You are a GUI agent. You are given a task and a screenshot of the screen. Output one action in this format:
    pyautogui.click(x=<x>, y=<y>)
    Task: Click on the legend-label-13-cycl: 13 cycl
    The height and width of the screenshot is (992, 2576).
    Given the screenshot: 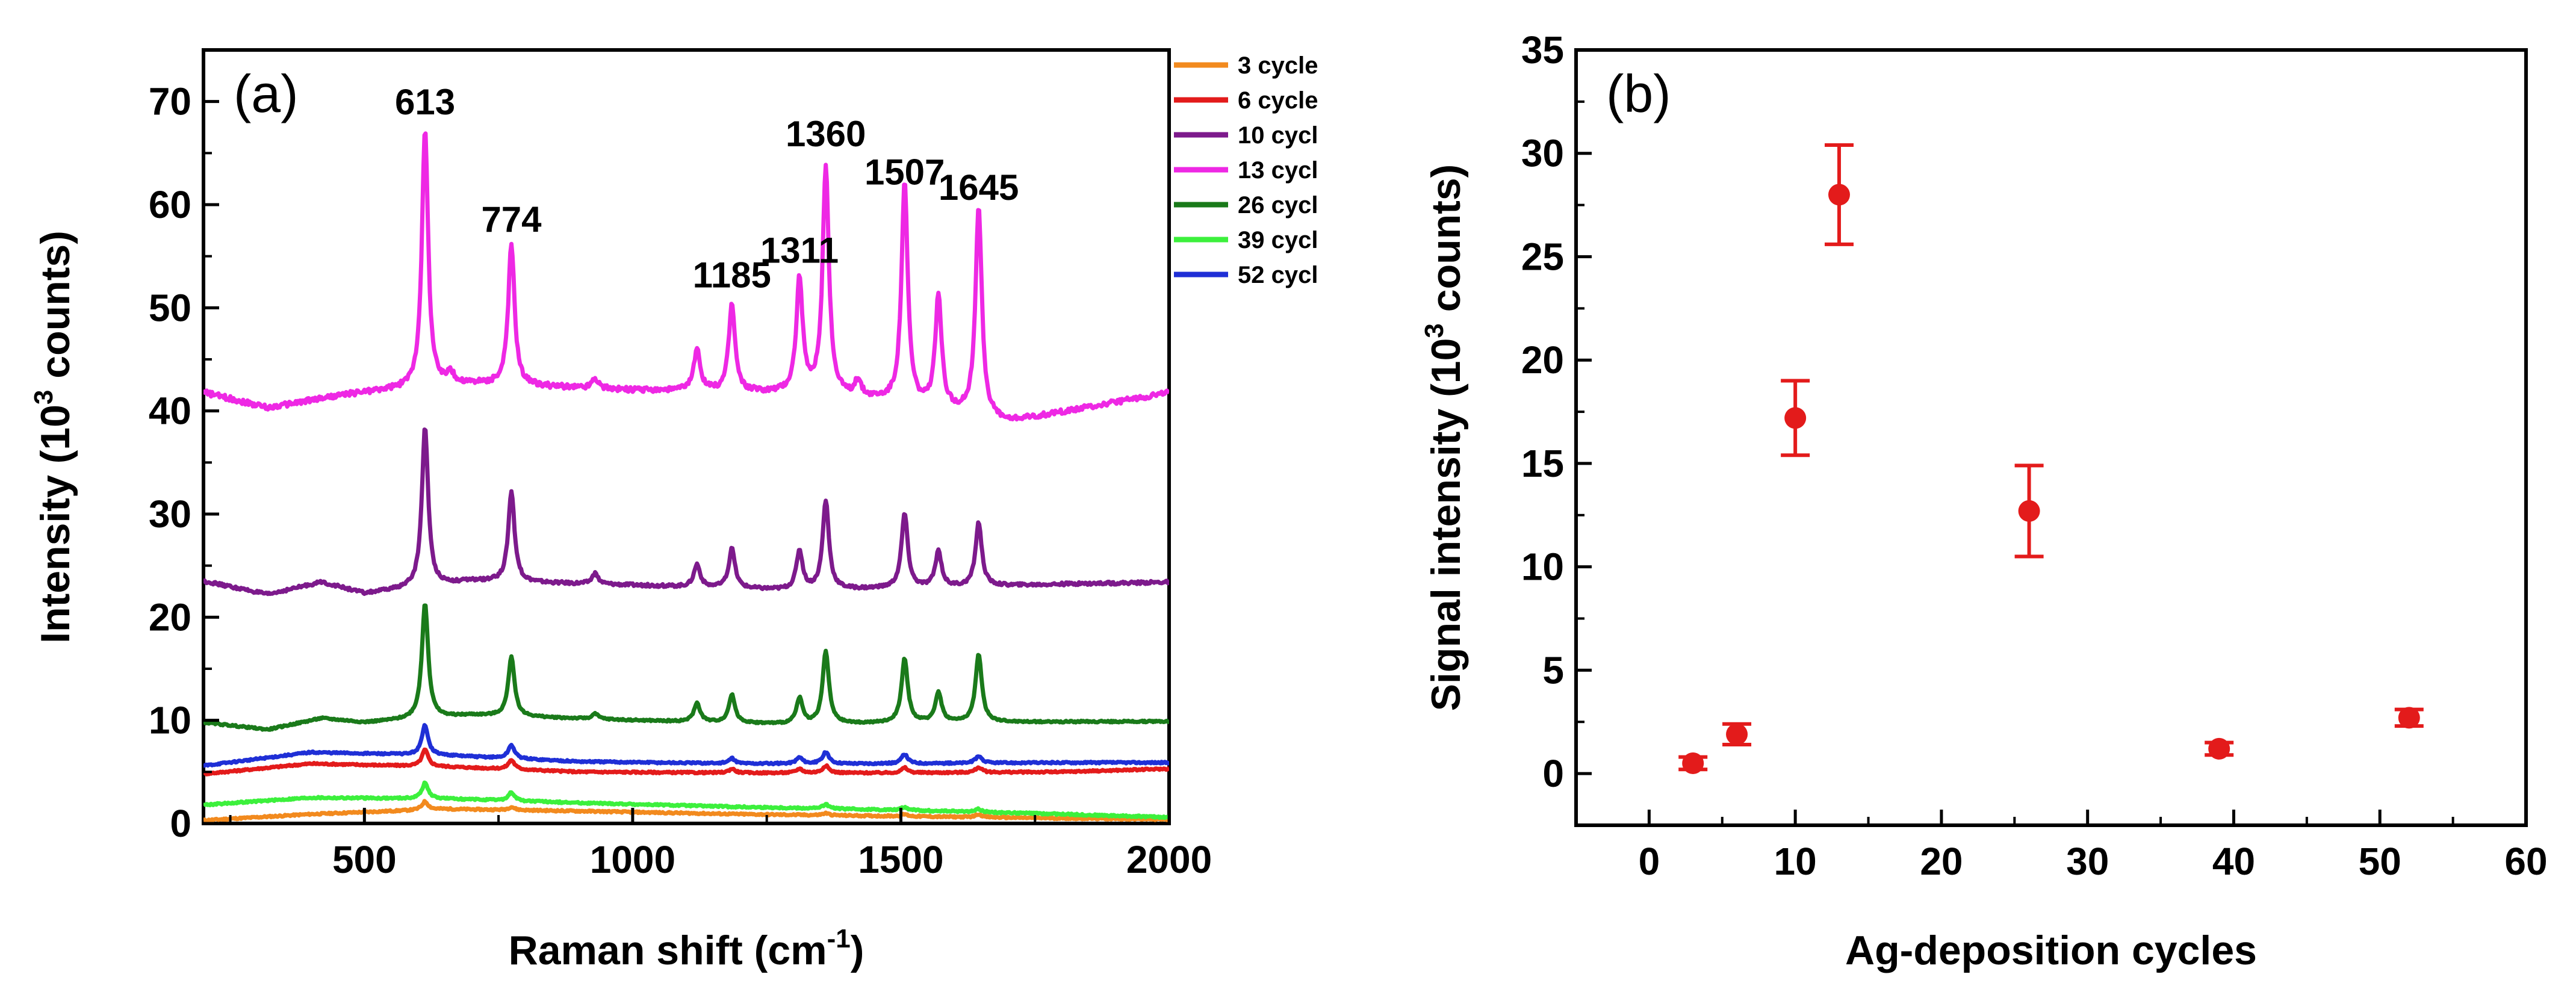 What is the action you would take?
    pyautogui.click(x=1278, y=170)
    